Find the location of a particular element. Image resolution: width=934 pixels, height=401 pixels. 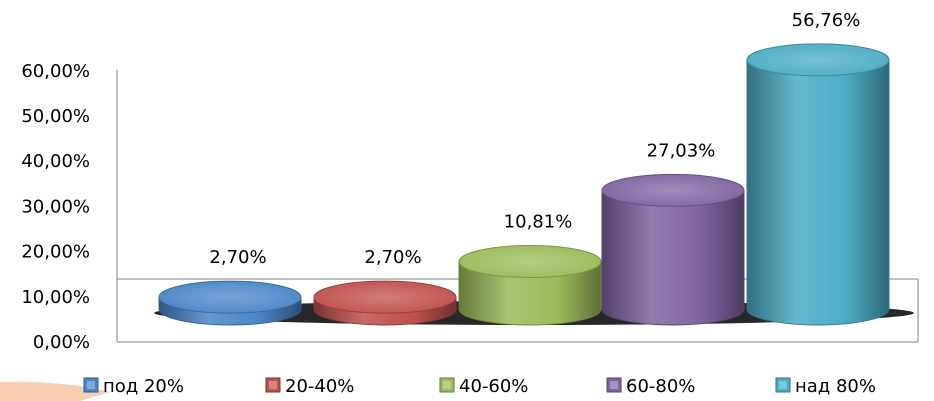

legend-label: 20-40% is located at coordinates (319, 386).